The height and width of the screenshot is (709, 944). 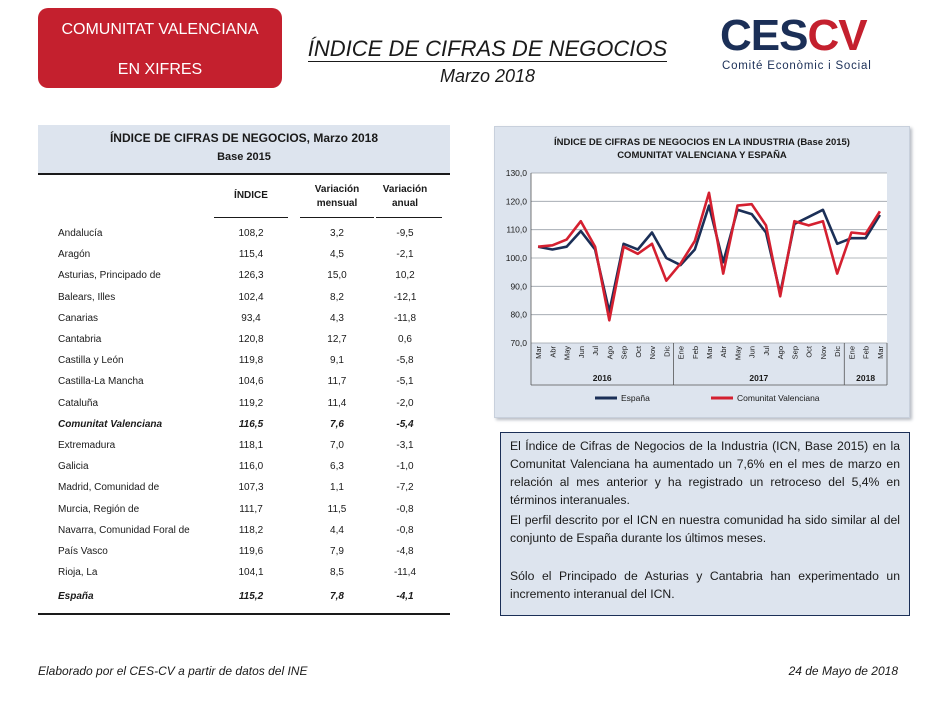 What do you see at coordinates (251, 488) in the screenshot?
I see `indice-cell: 107,3` at bounding box center [251, 488].